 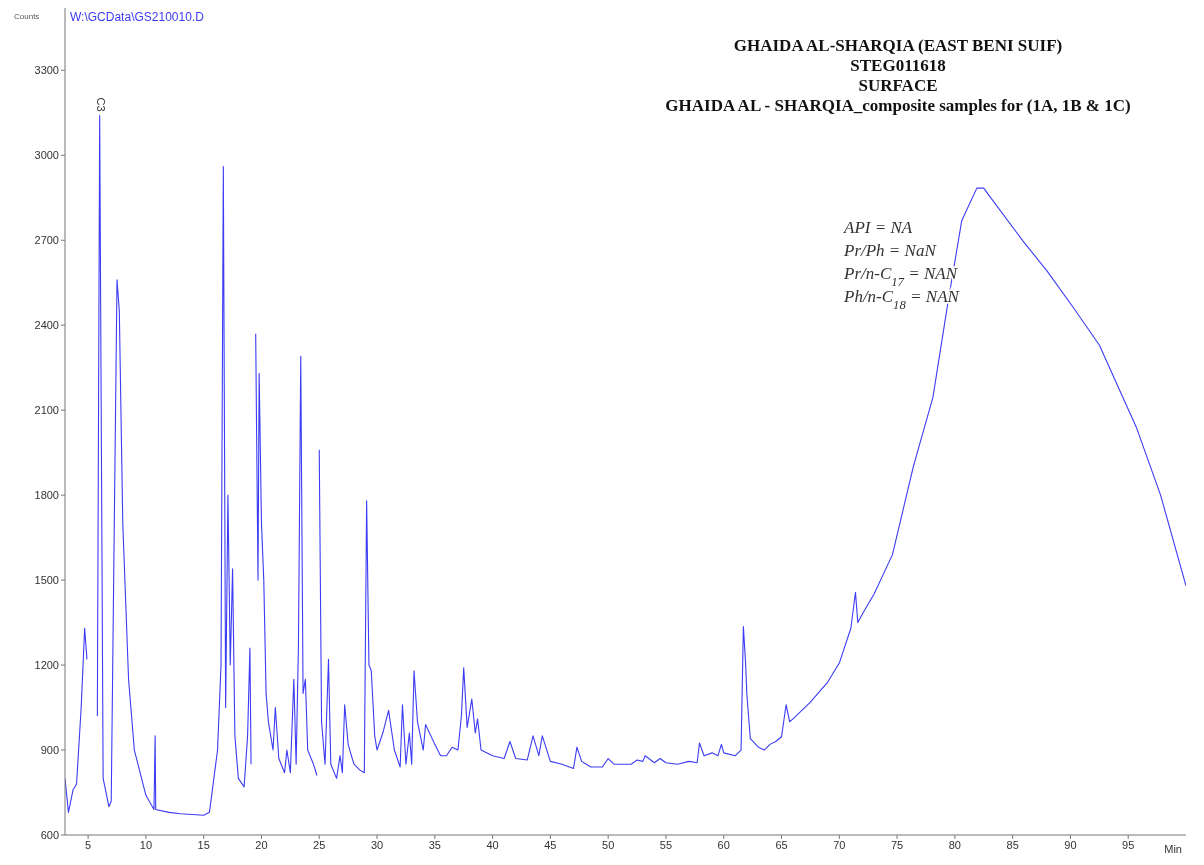 I want to click on annotation: C3, so click(x=100, y=104).